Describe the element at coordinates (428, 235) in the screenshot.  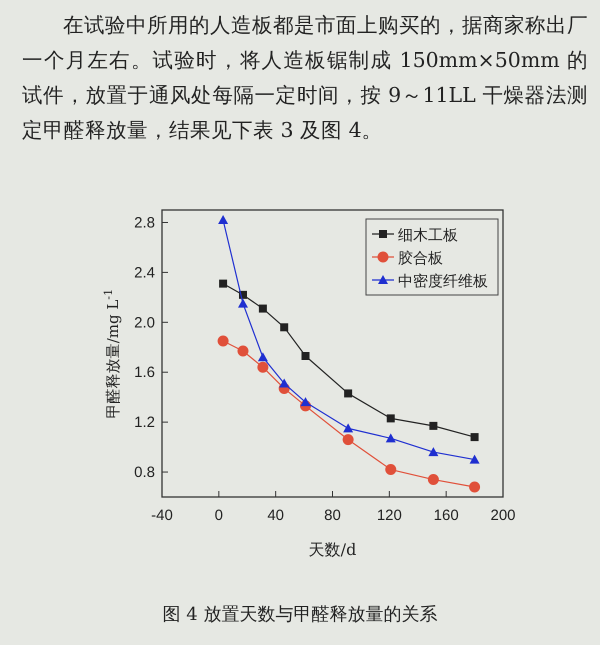
I see `legend-label: 细木工板` at that location.